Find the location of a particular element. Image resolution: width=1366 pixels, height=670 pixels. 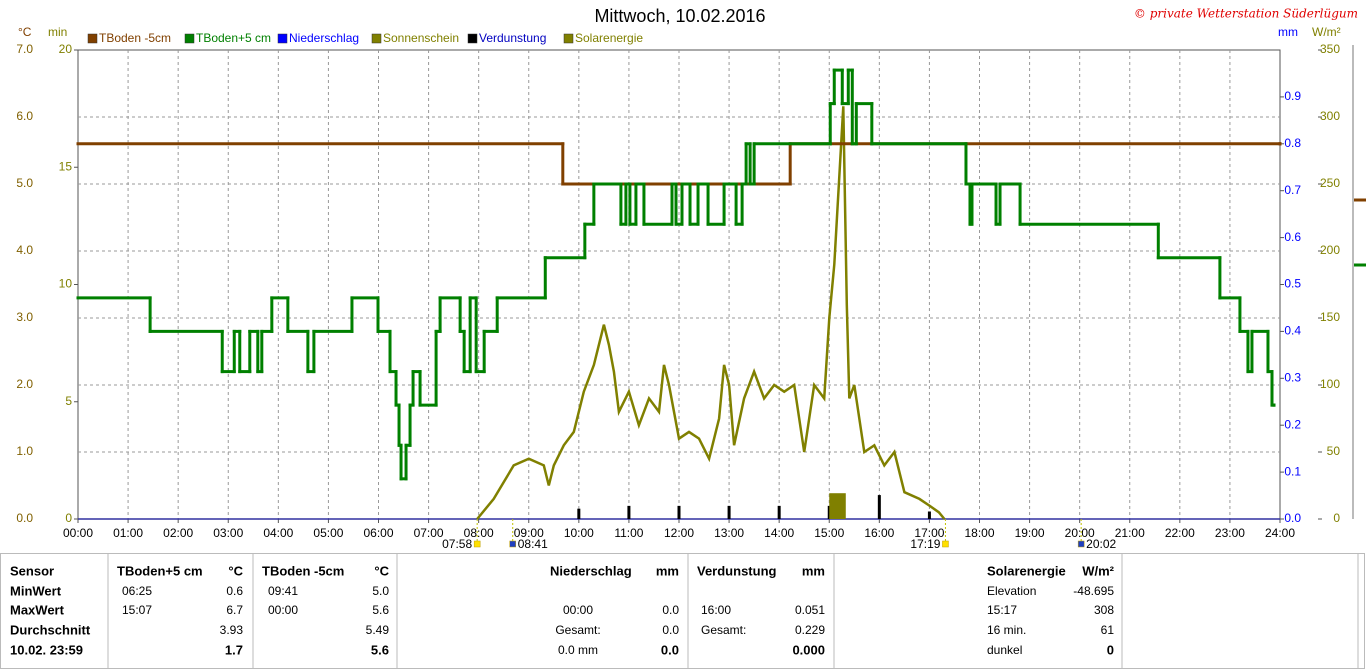

table-cell: Durchschnitt is located at coordinates (50, 629).